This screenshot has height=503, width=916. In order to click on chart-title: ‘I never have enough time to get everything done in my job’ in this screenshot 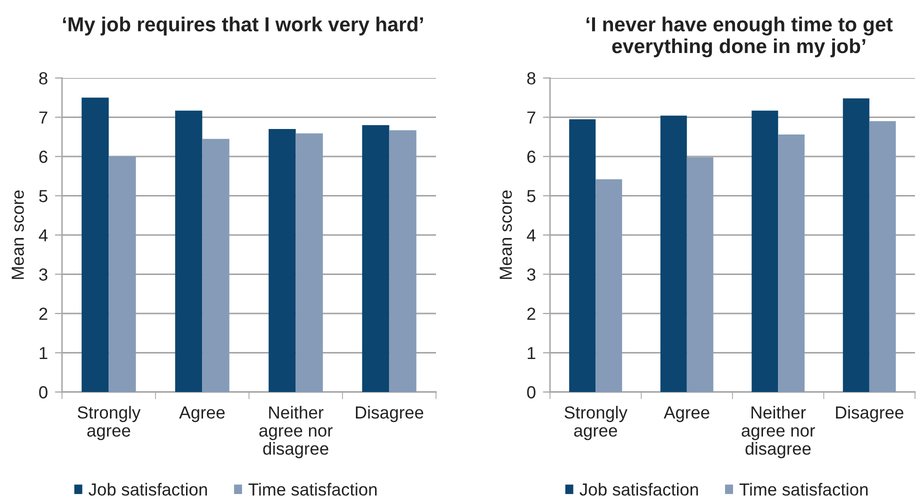, I will do `click(739, 37)`.